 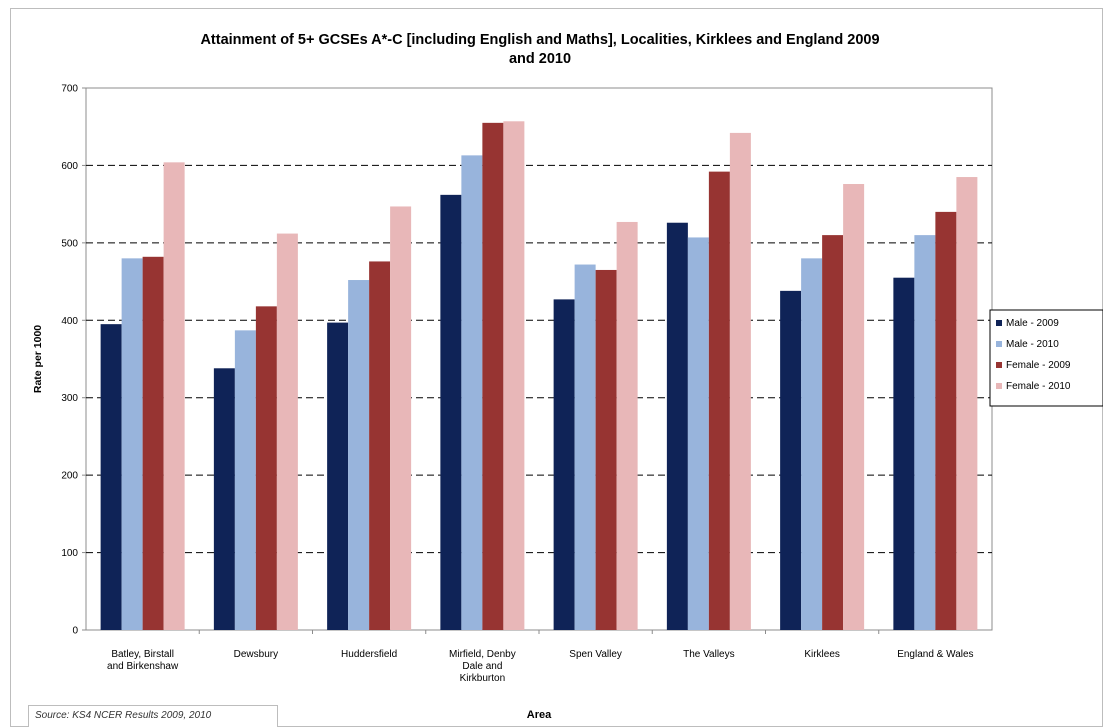 What do you see at coordinates (69, 553) in the screenshot?
I see `y-tick-label: 100` at bounding box center [69, 553].